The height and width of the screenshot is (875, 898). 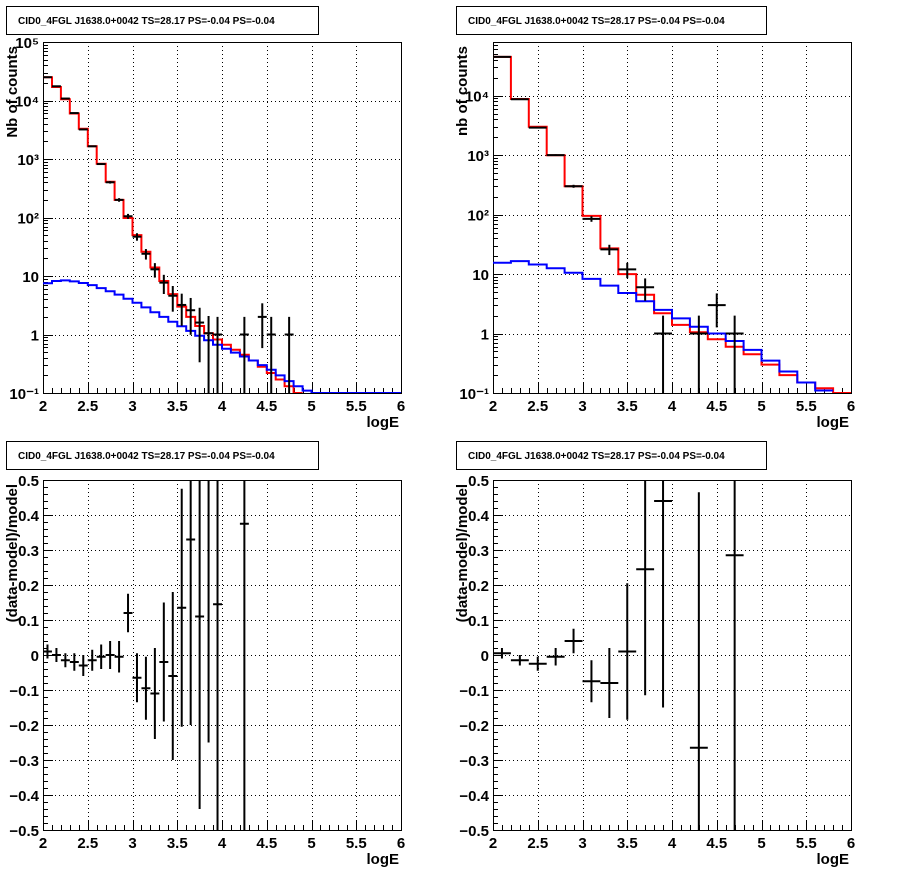 What do you see at coordinates (485, 335) in the screenshot?
I see `y-tick-label: 1` at bounding box center [485, 335].